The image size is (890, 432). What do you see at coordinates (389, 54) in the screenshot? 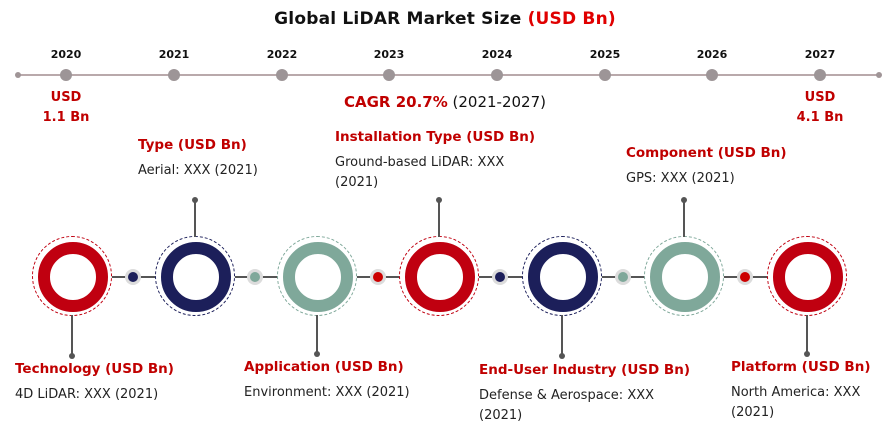
I see `year-label: 2023` at bounding box center [389, 54].